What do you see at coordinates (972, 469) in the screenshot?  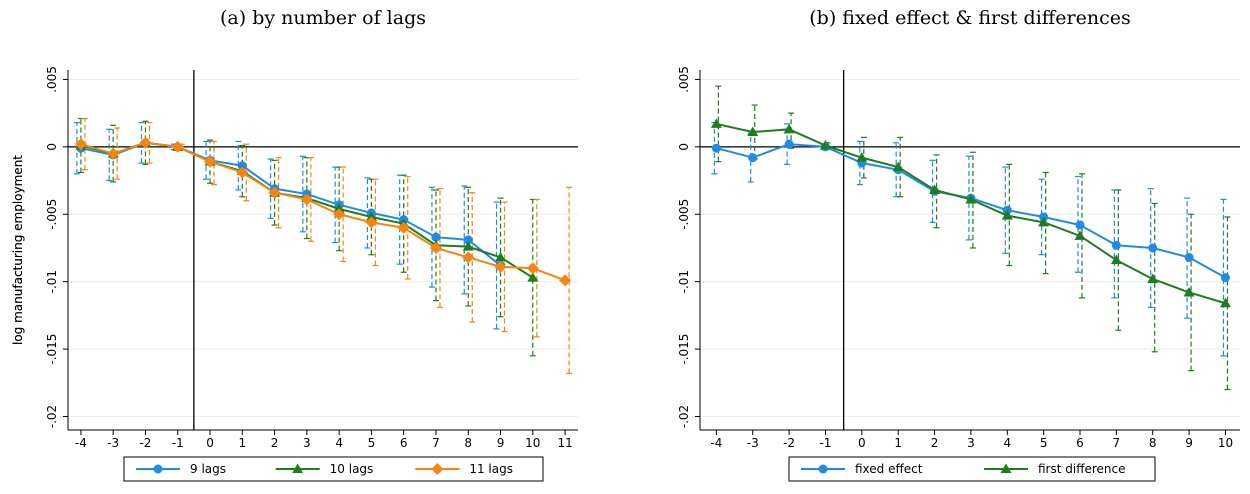 I see `legend-box` at bounding box center [972, 469].